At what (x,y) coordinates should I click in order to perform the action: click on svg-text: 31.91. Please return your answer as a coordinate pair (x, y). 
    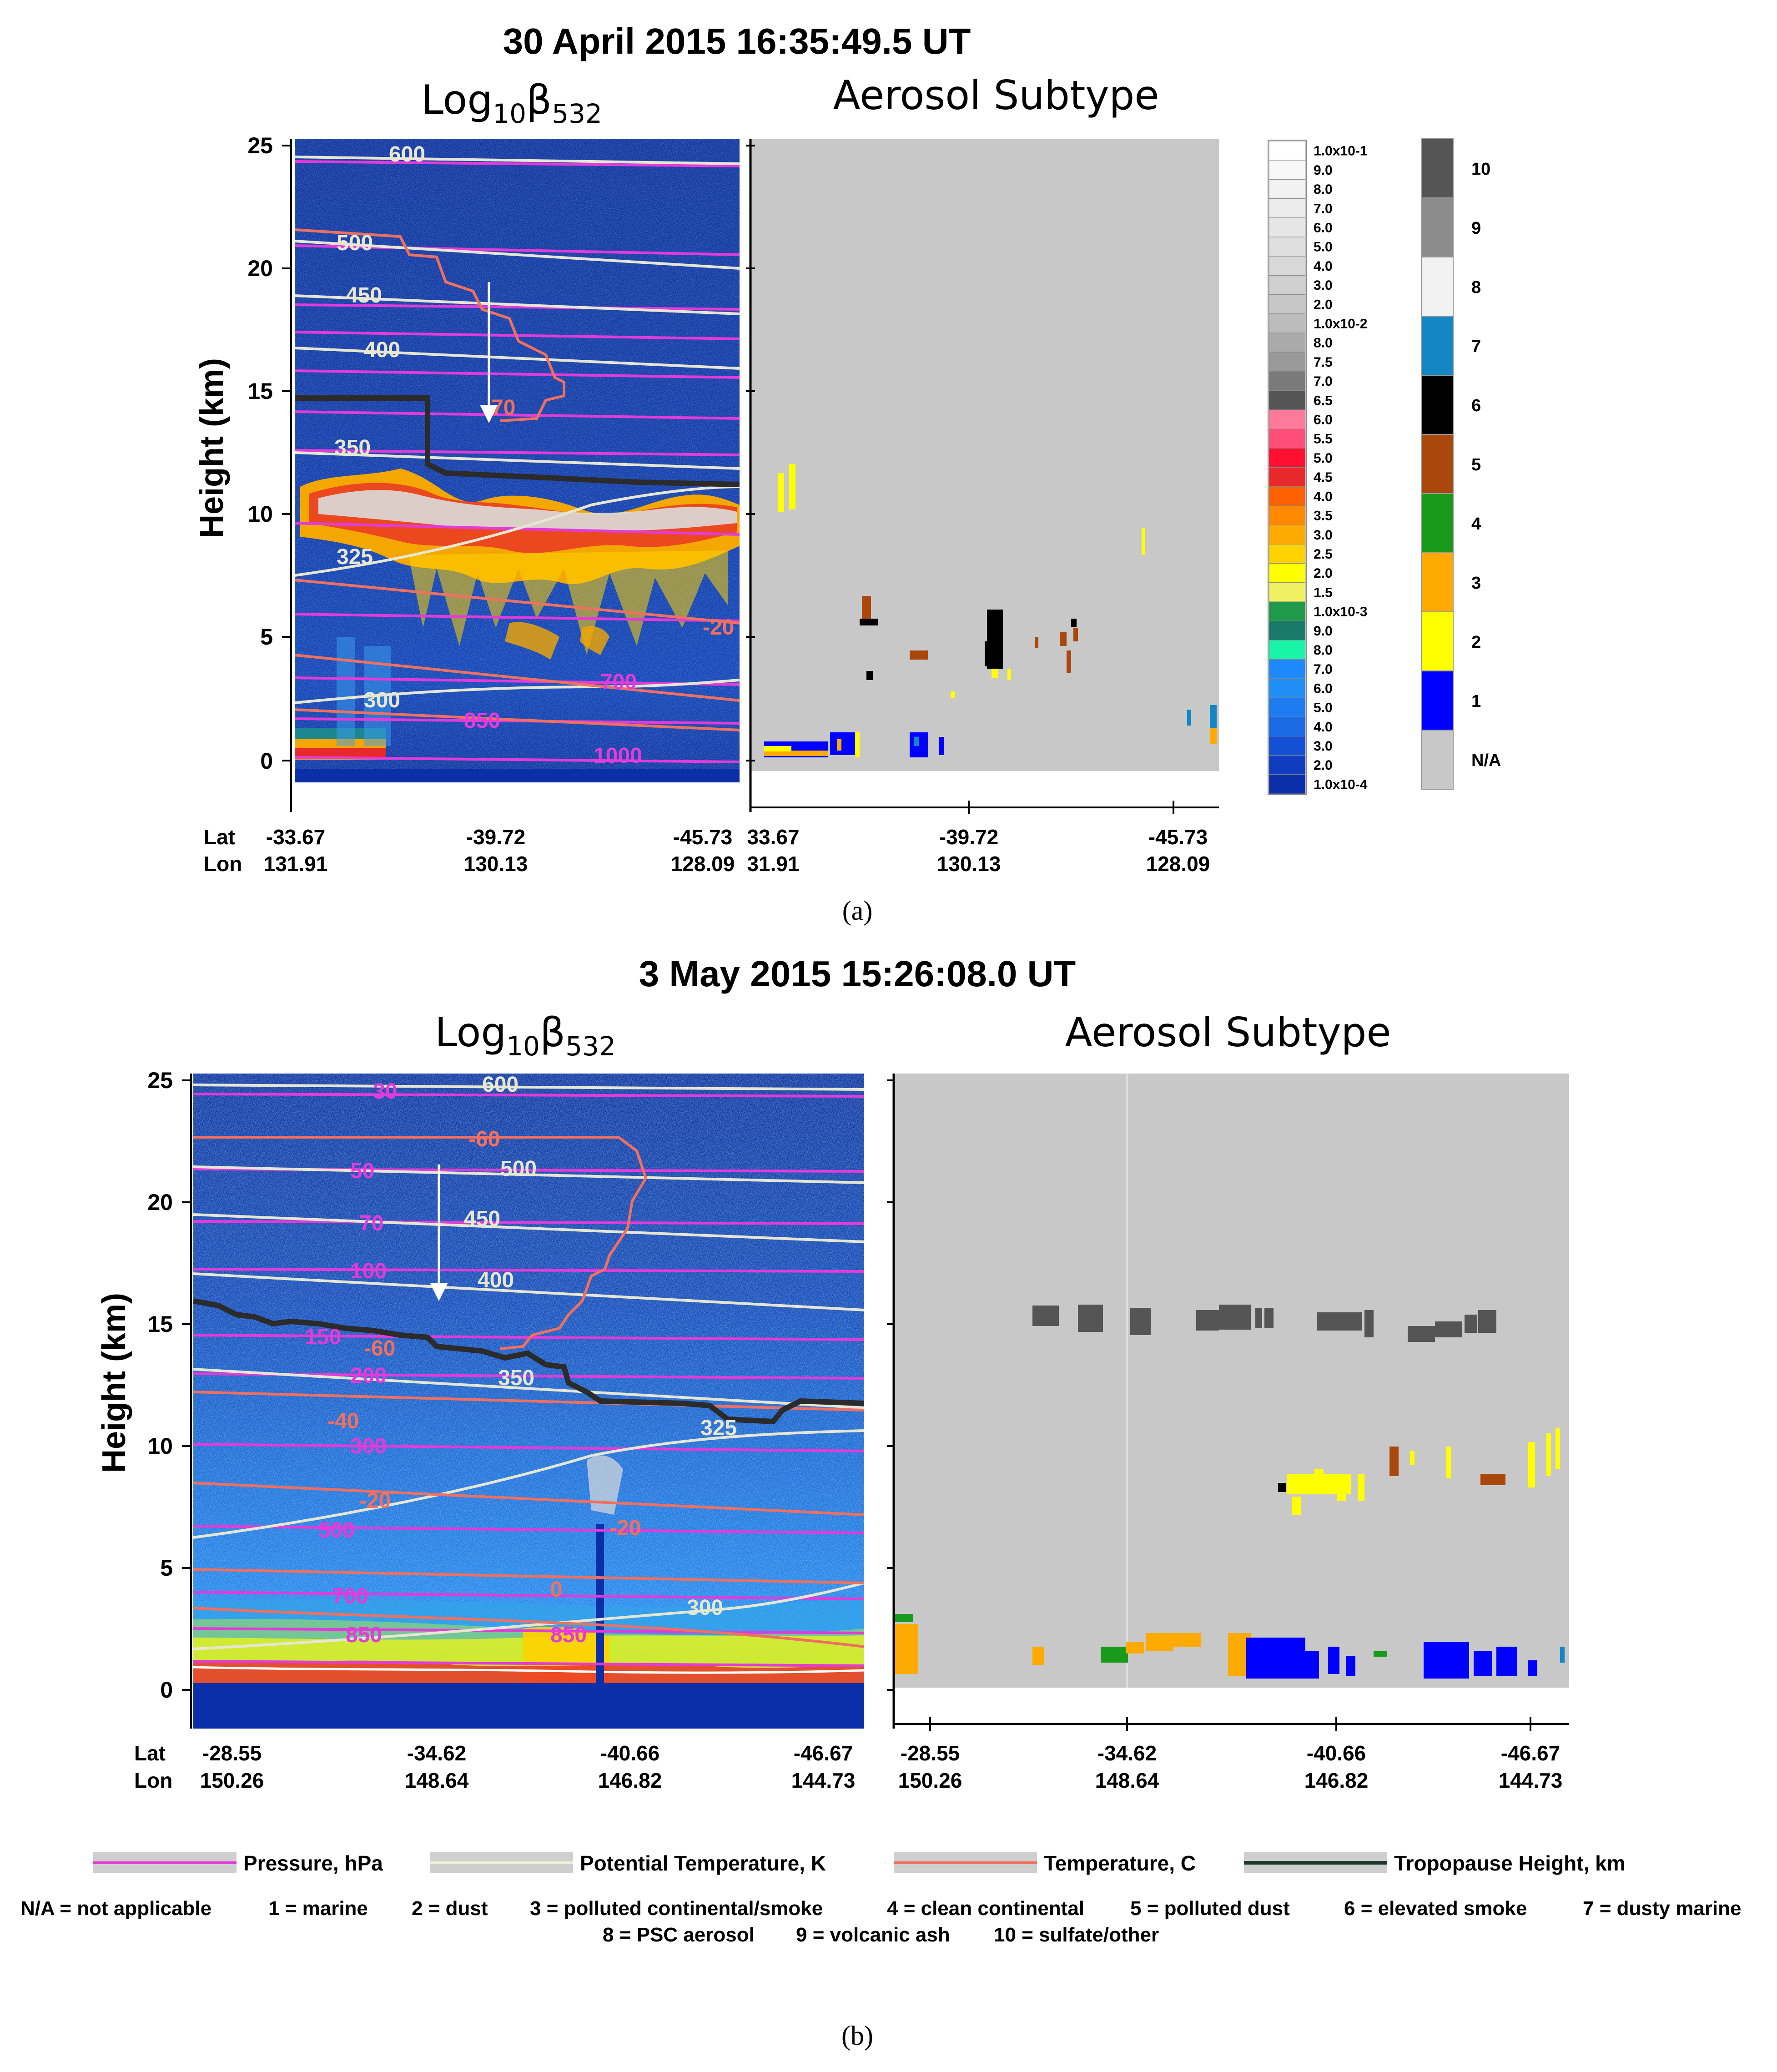
    Looking at the image, I should click on (773, 864).